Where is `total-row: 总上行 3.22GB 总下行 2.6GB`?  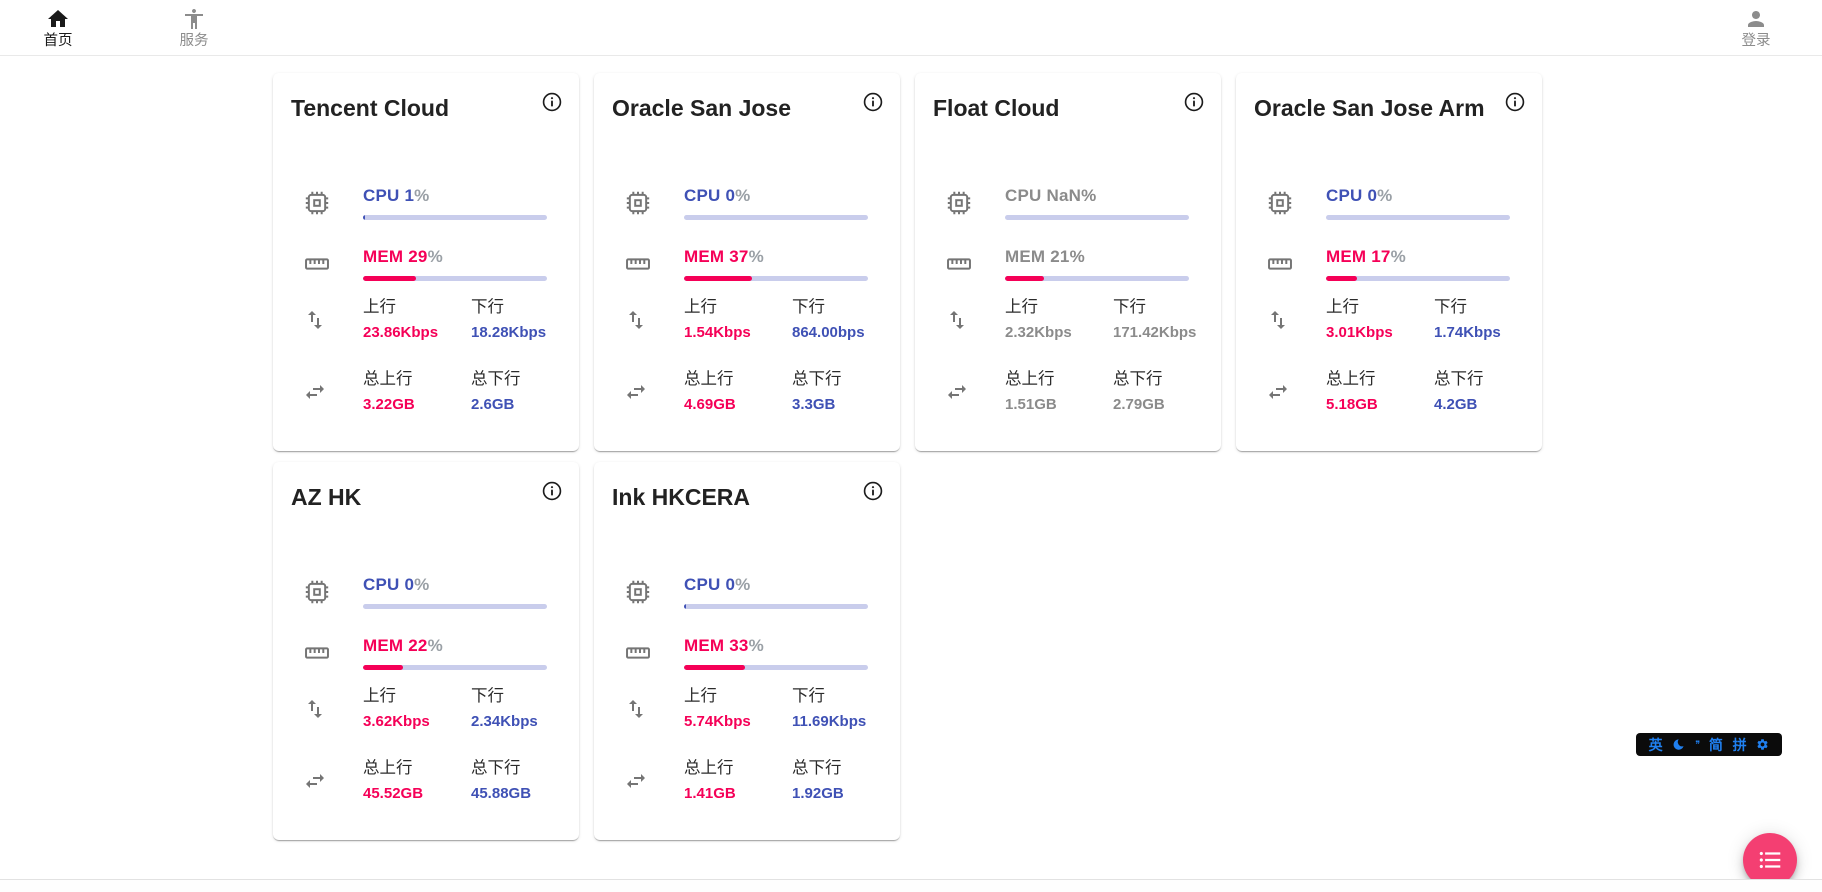
total-row: 总上行 3.22GB 总下行 2.6GB is located at coordinates (426, 391).